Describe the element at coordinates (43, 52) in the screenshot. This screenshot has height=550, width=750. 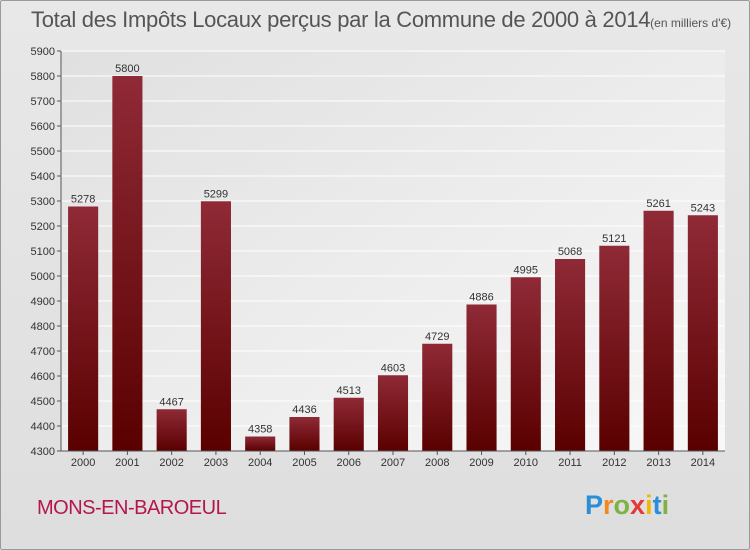
I see `y-tick-label: 5900` at that location.